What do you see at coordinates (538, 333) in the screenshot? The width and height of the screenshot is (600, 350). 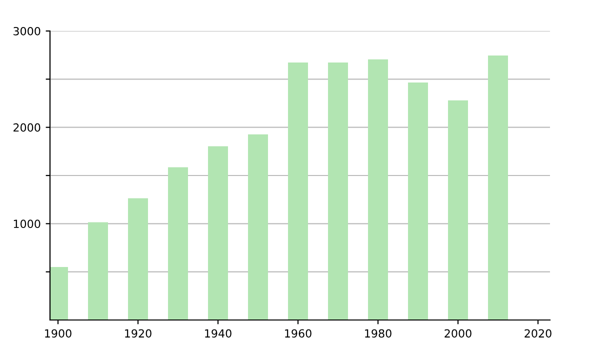 I see `x-tick-label: 2020` at bounding box center [538, 333].